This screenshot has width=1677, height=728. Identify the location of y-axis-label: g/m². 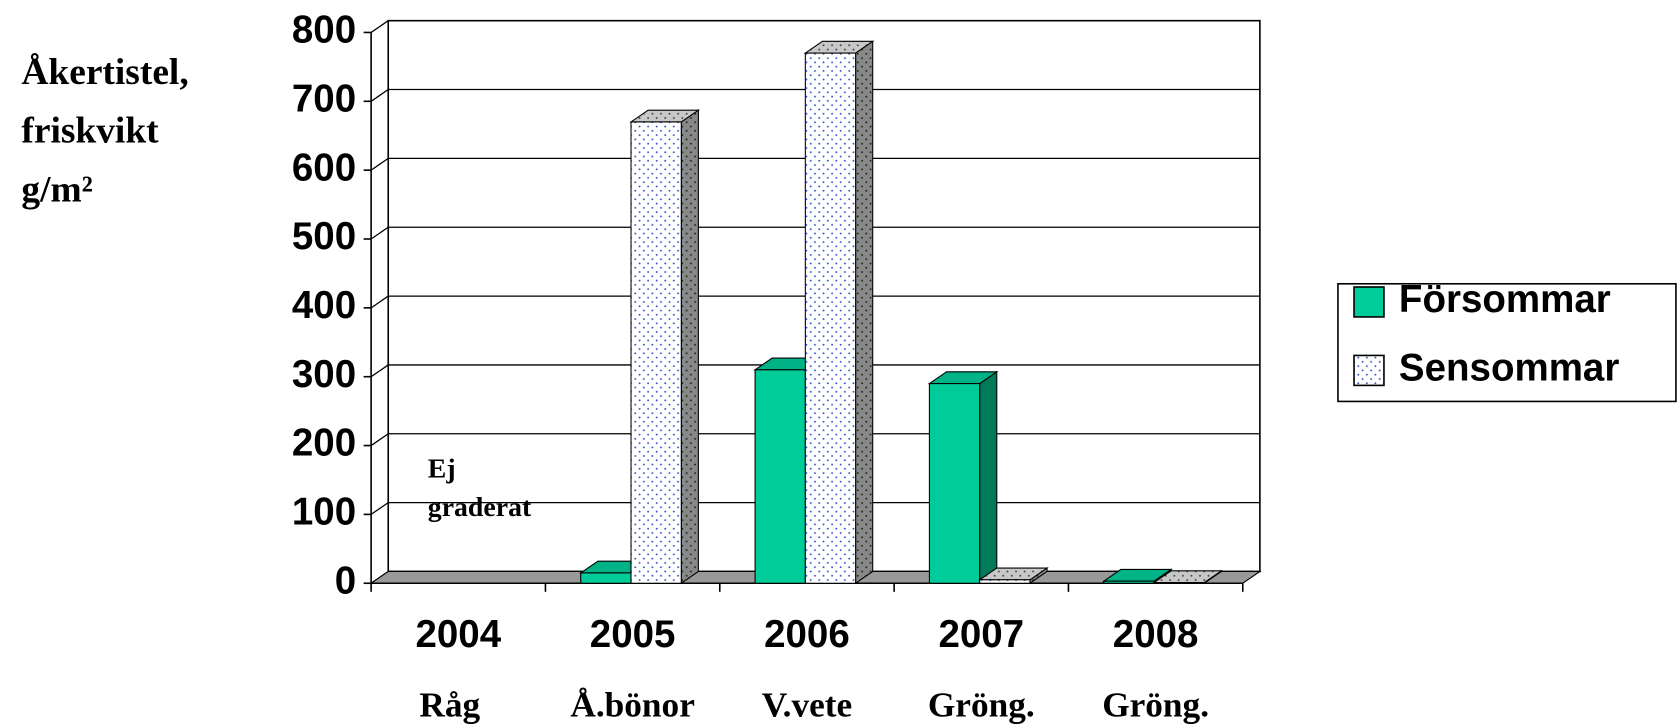
(56, 189).